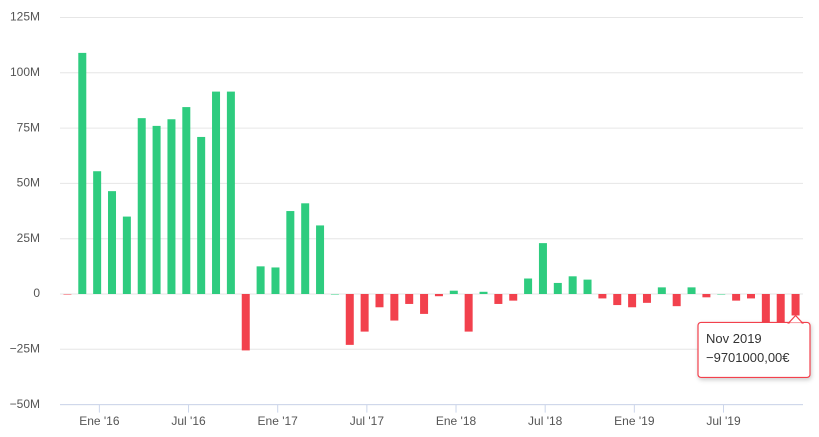  Describe the element at coordinates (278, 421) in the screenshot. I see `x-tick-label: Ene '17` at that location.